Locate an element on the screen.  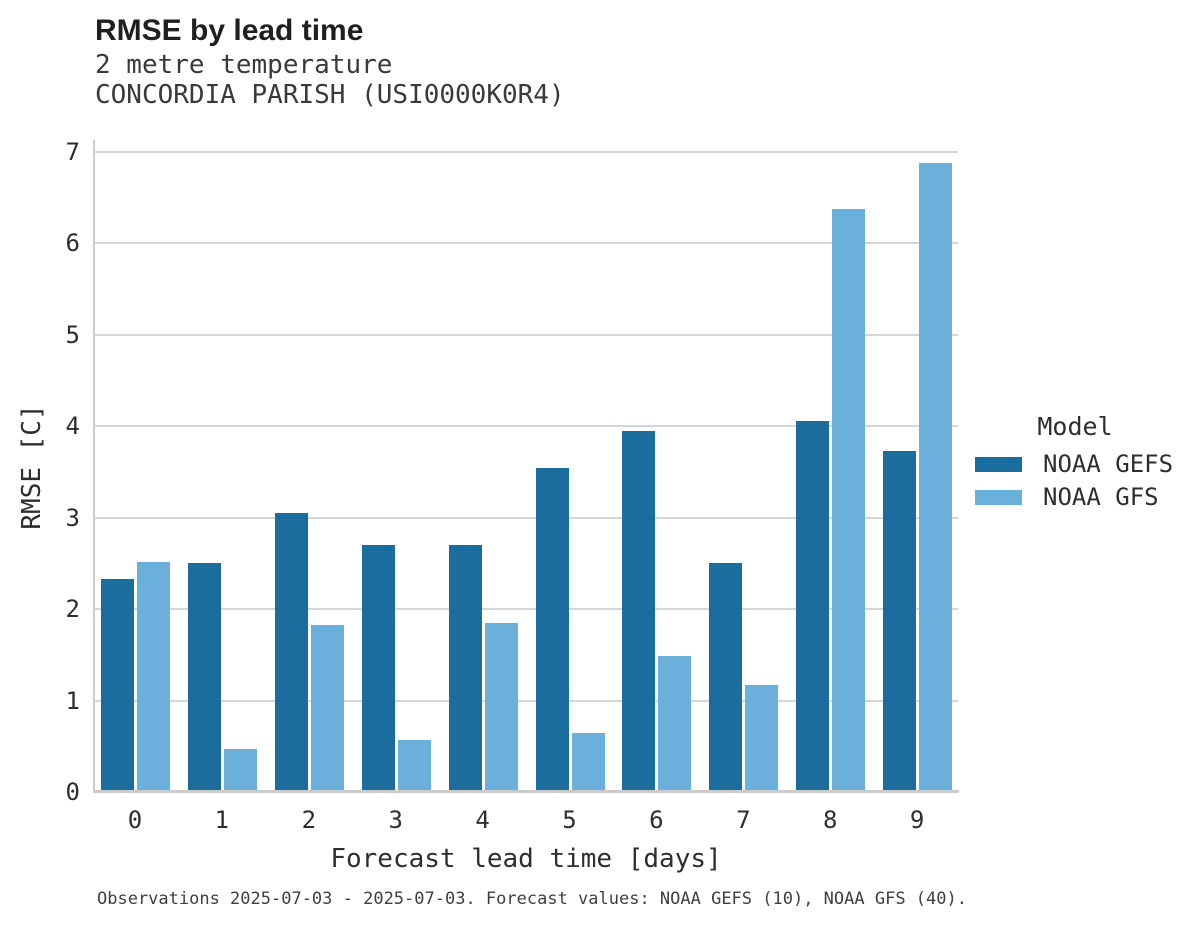
x-axis-spine is located at coordinates (526, 791).